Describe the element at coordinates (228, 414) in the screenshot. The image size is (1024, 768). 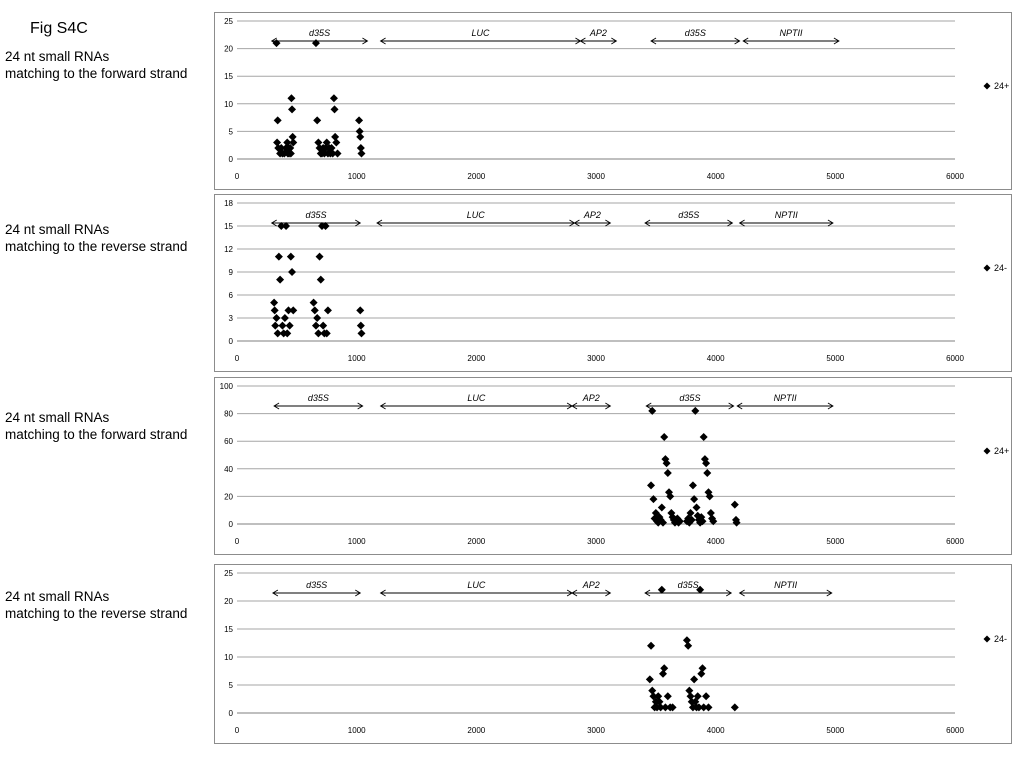
I see `y-tick-label: 80` at that location.